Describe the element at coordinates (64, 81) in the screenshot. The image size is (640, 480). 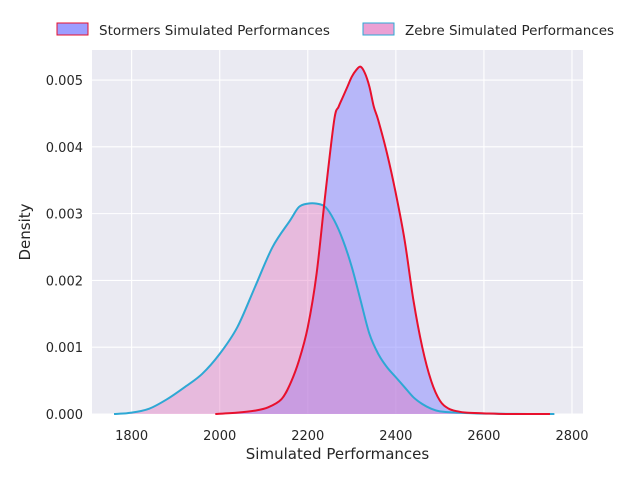
I see `y-tick-label: 0.005` at that location.